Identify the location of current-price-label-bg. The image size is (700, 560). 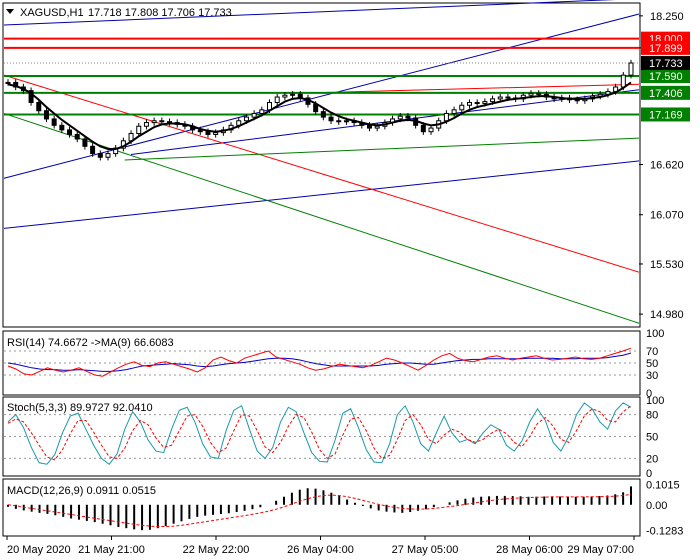
(665, 63).